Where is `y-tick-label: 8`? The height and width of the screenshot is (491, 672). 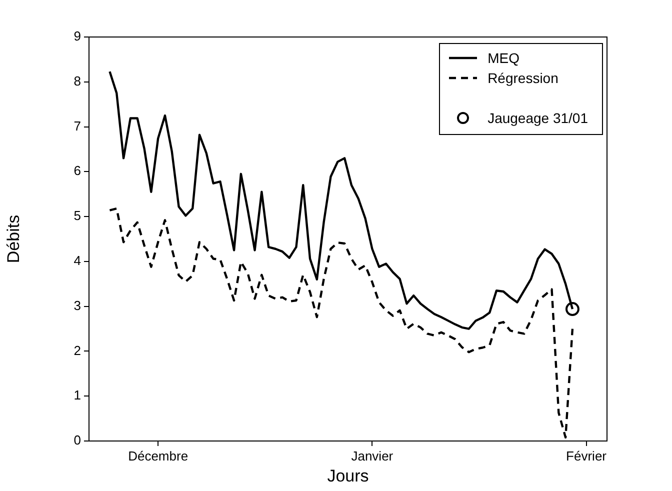 y-tick-label: 8 is located at coordinates (77, 80).